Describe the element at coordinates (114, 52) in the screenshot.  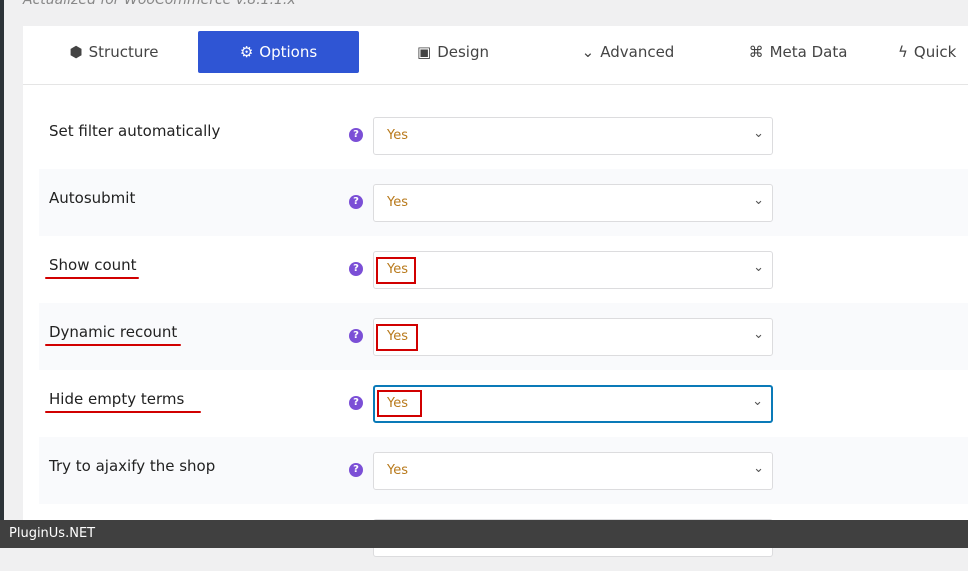
I see `tab-structure: ⬢ Structure` at that location.